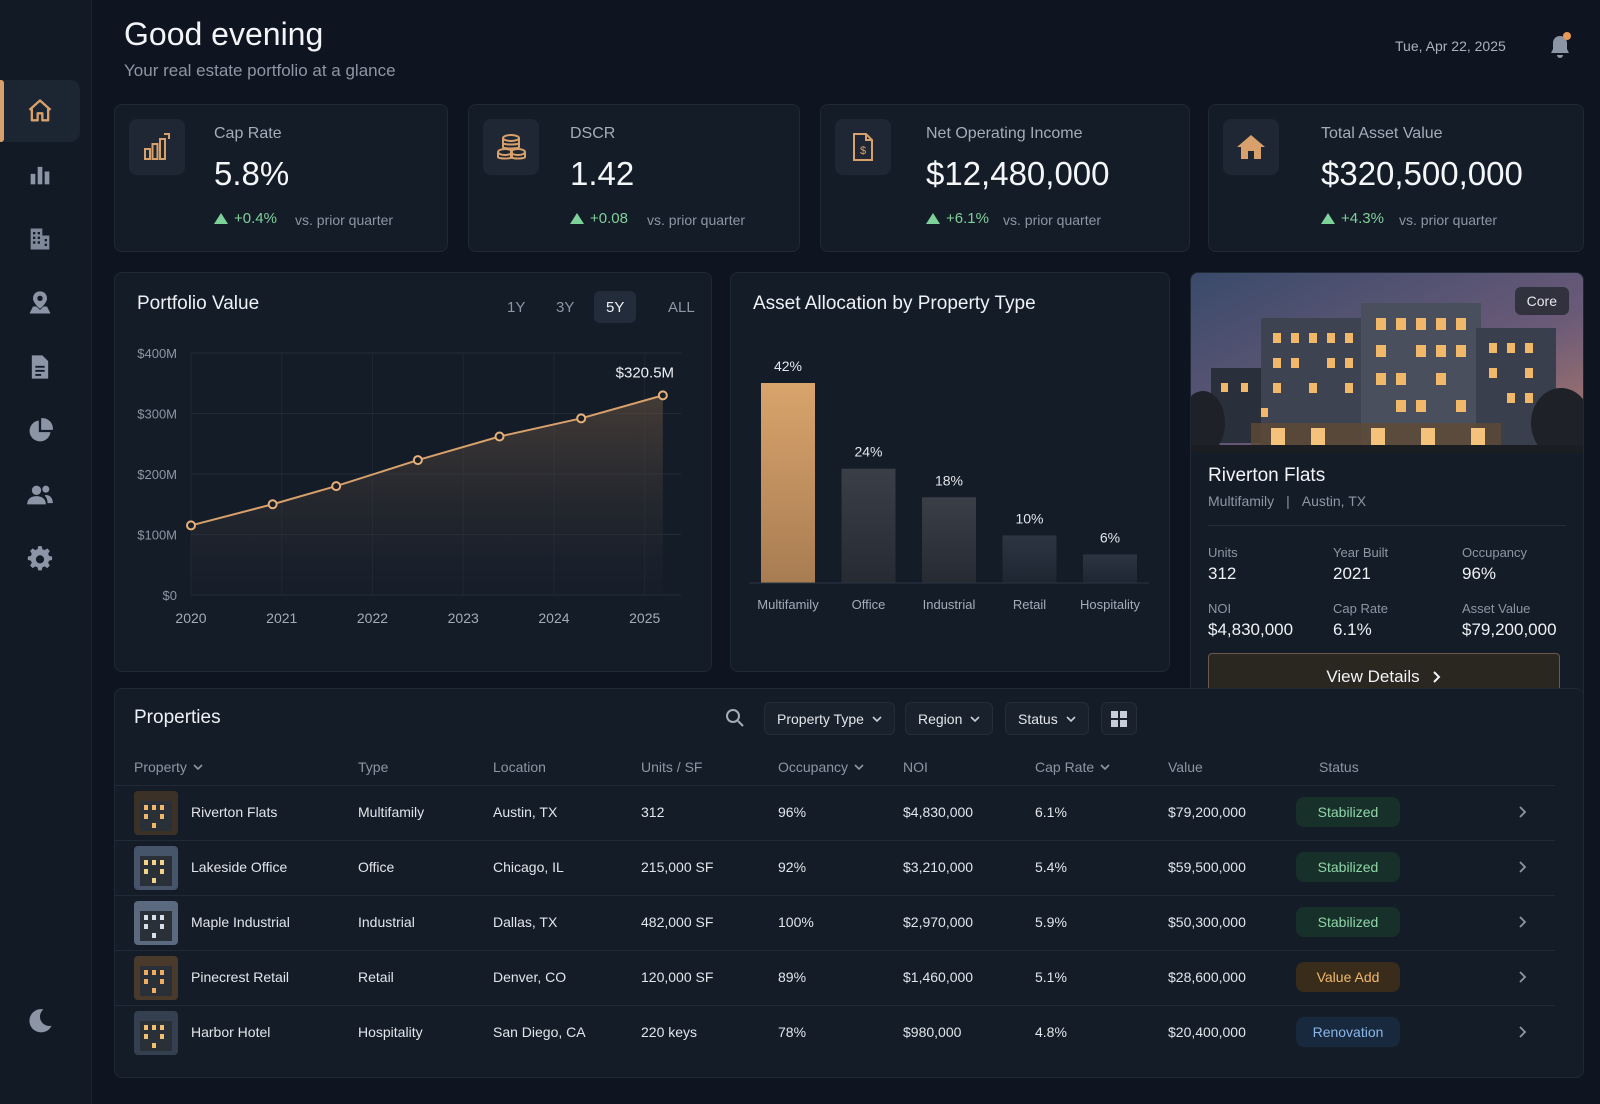 The image size is (1600, 1104). Describe the element at coordinates (677, 867) in the screenshot. I see `cell-units: 215,000 SF` at that location.